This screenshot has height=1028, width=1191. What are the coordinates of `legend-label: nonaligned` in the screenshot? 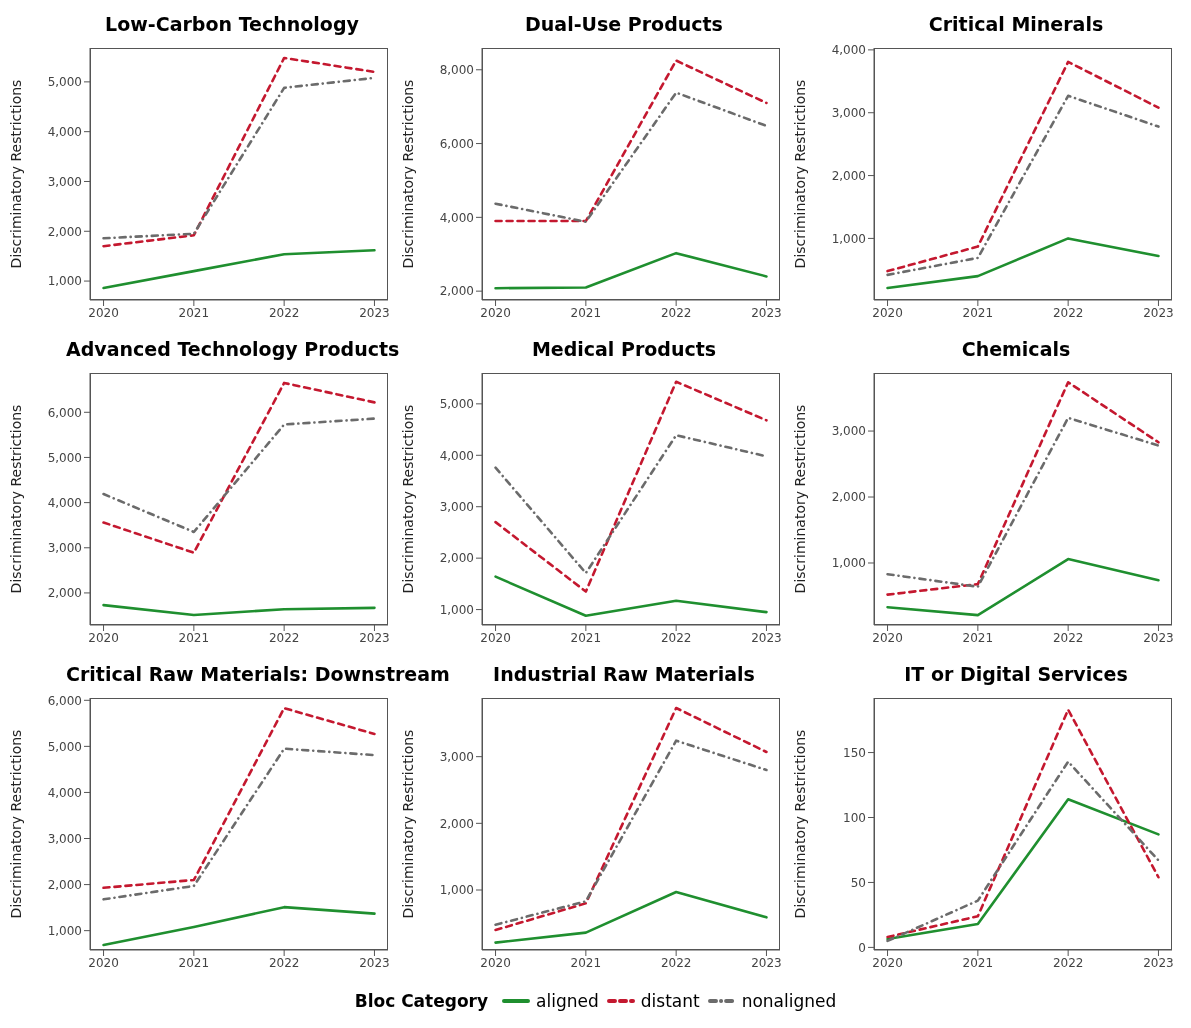 It's located at (789, 1001).